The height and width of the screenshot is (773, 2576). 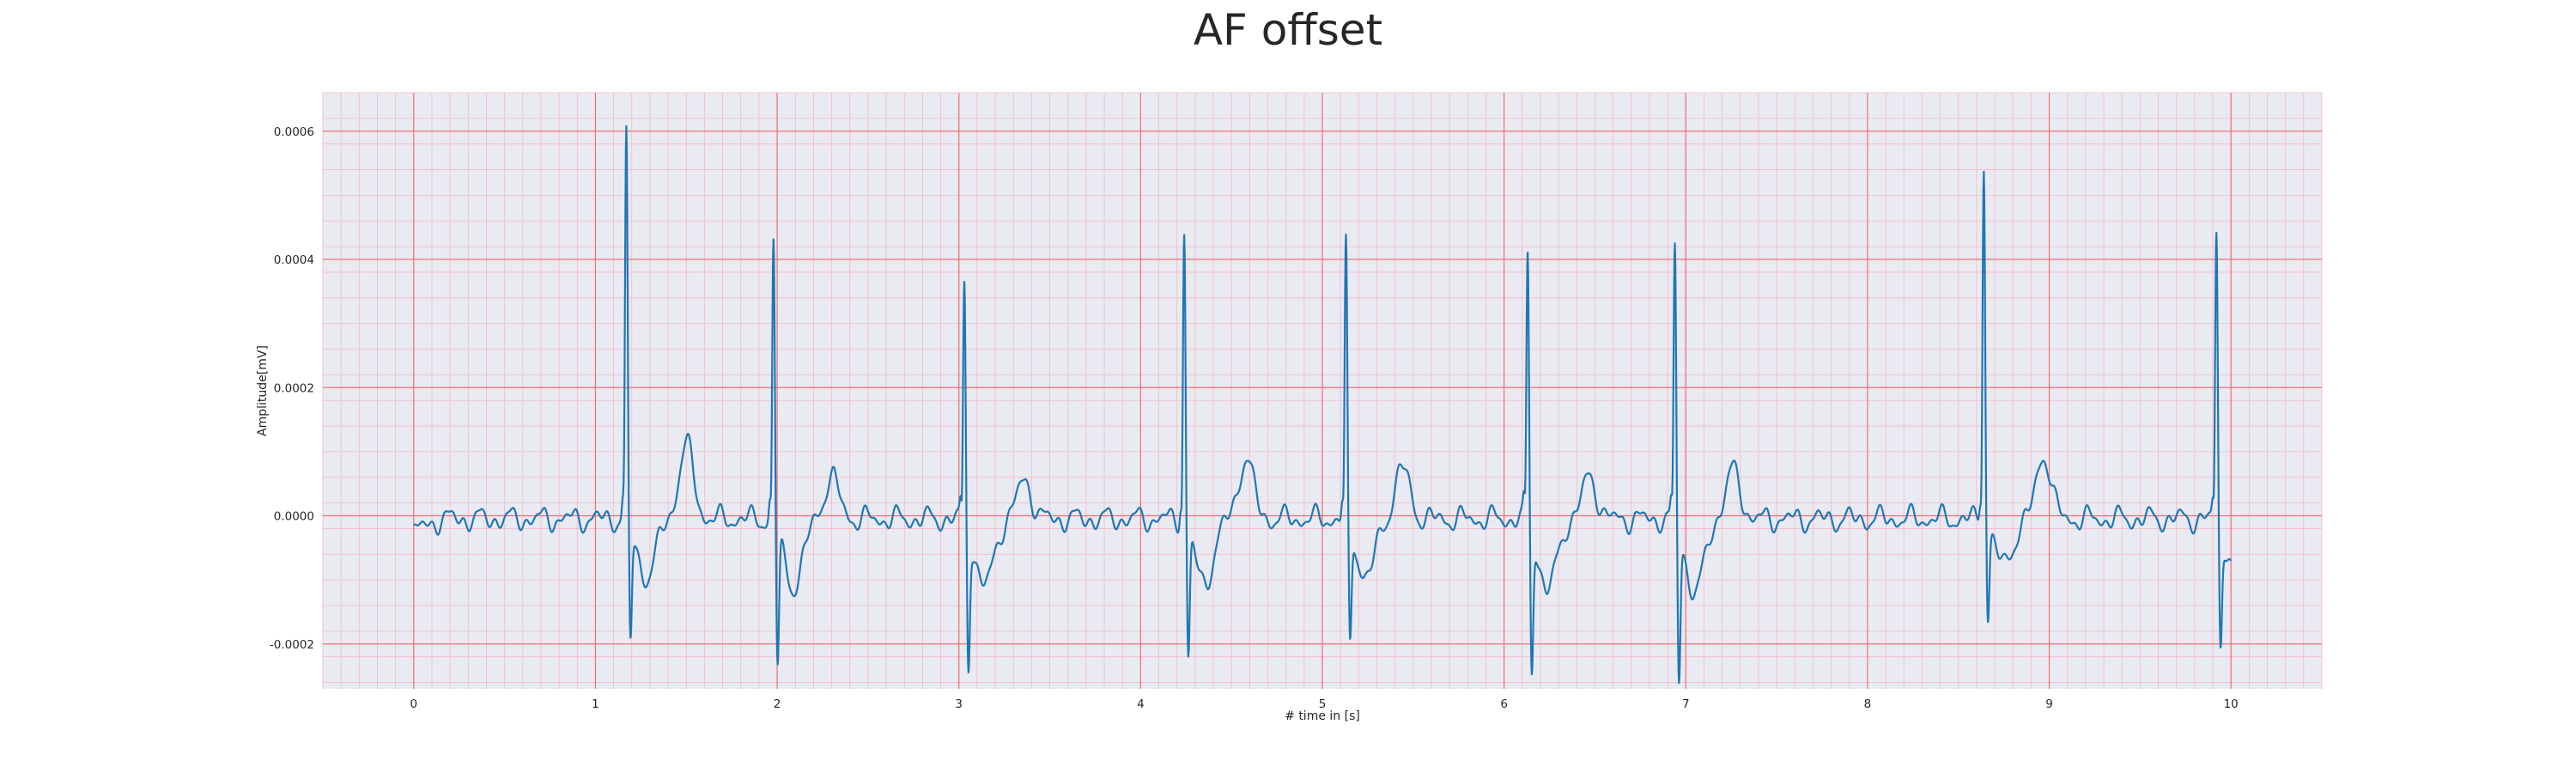 I want to click on x-axis-label: # time in [s], so click(x=1323, y=716).